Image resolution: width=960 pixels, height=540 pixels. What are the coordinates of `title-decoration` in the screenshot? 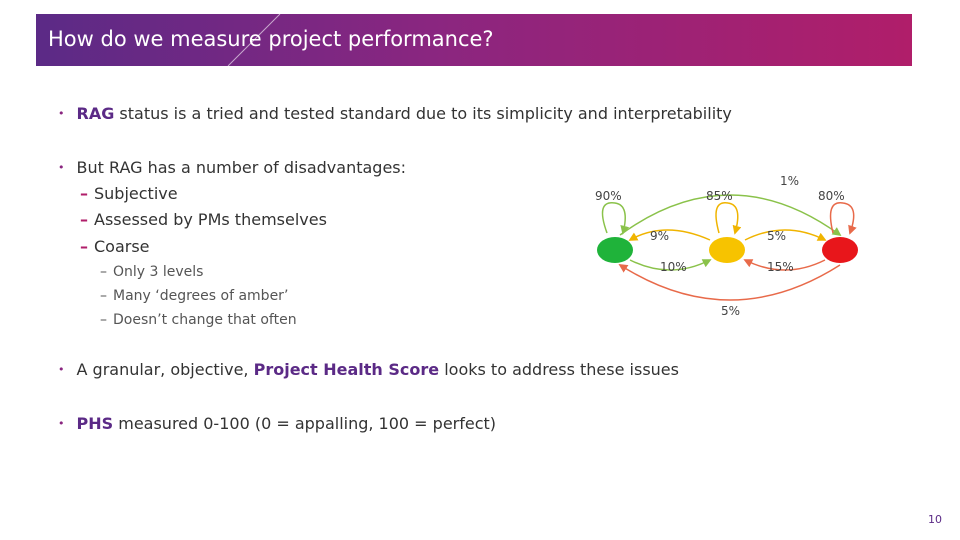 It's located at (254, 40).